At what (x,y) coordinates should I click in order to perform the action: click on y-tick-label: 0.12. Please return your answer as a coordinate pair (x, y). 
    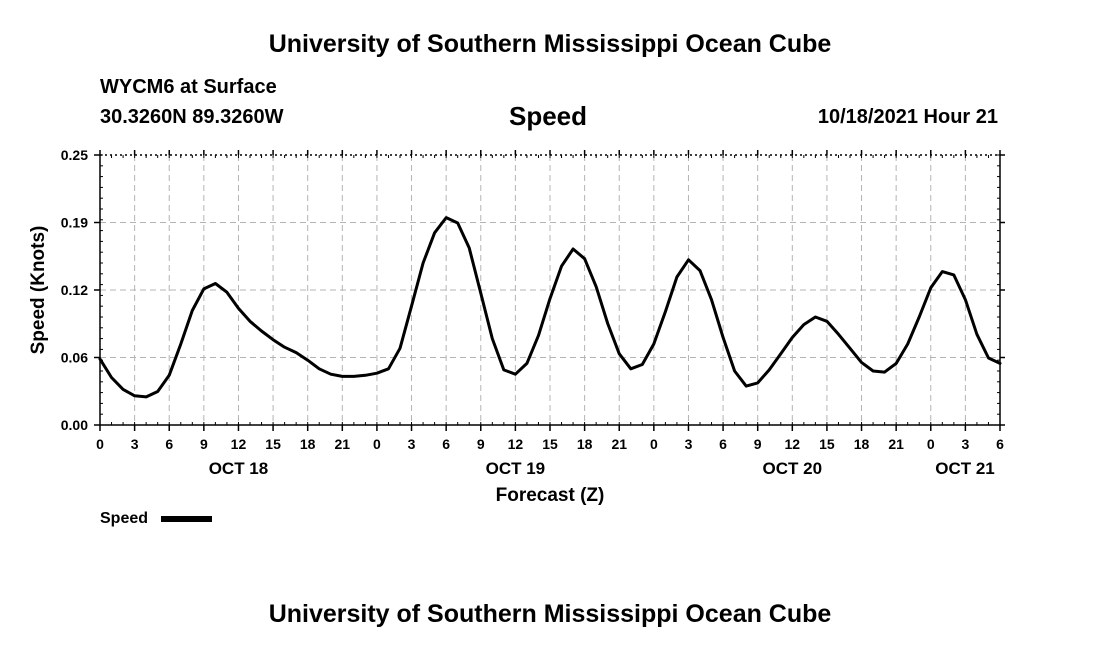
    Looking at the image, I should click on (74, 290).